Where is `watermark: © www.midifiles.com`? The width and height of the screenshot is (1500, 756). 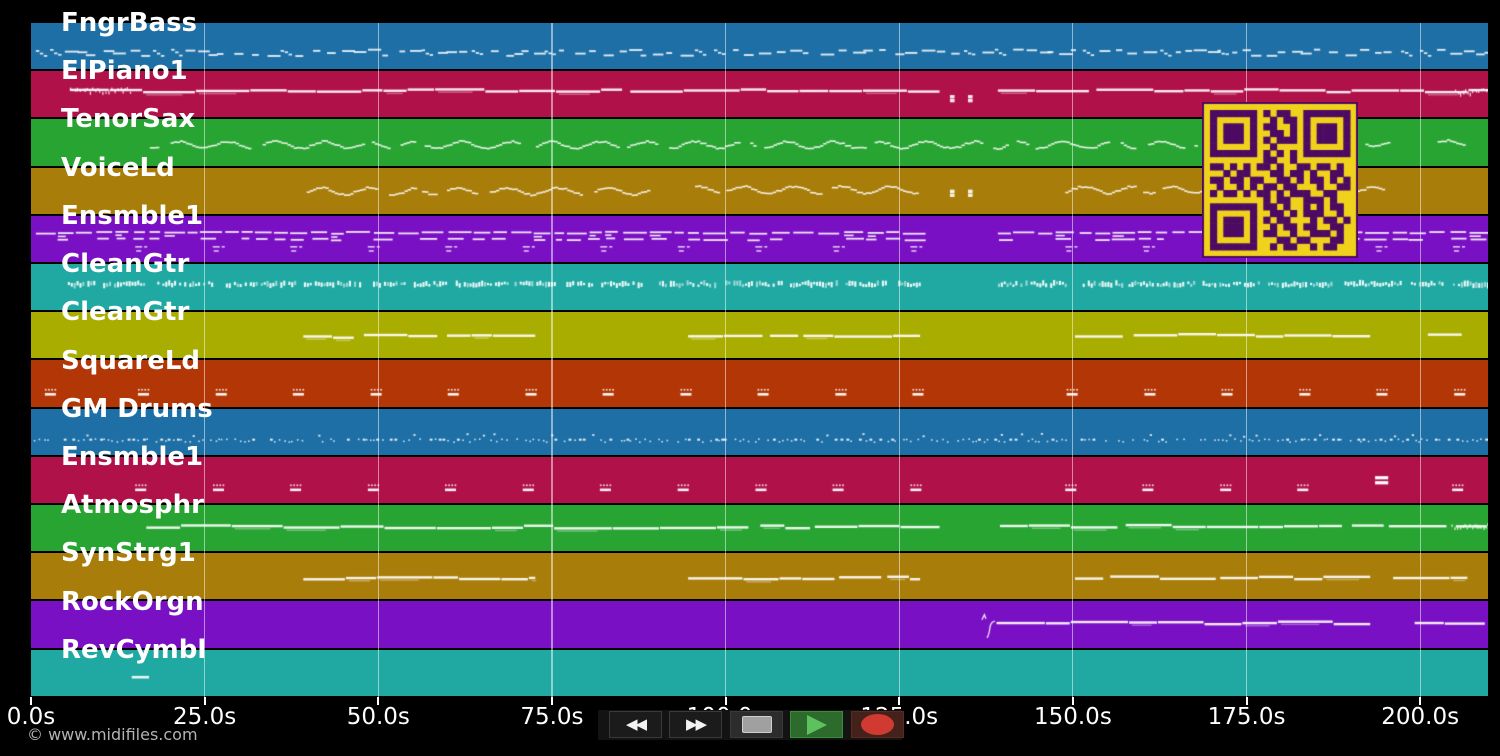 watermark: © www.midifiles.com is located at coordinates (112, 734).